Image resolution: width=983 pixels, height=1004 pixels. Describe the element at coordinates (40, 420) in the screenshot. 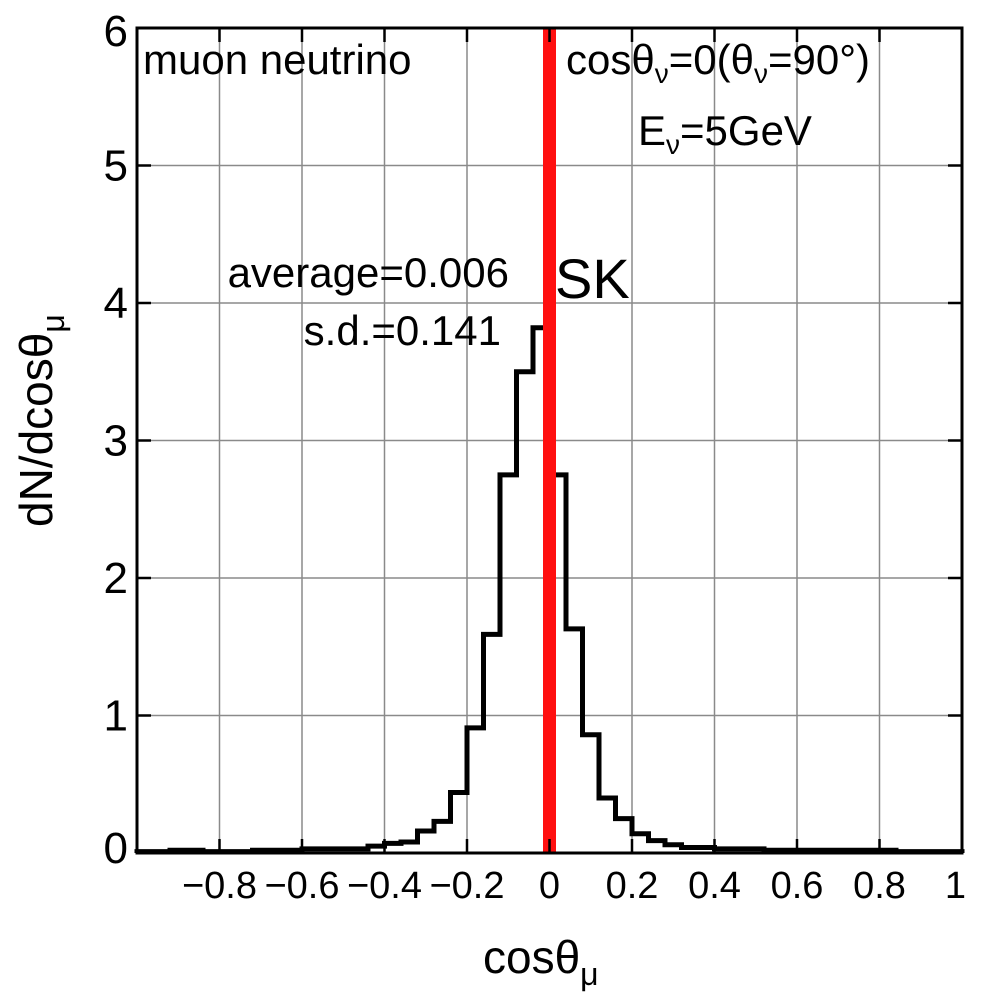

I see `y-axis-label: dN/dcosθμ` at that location.